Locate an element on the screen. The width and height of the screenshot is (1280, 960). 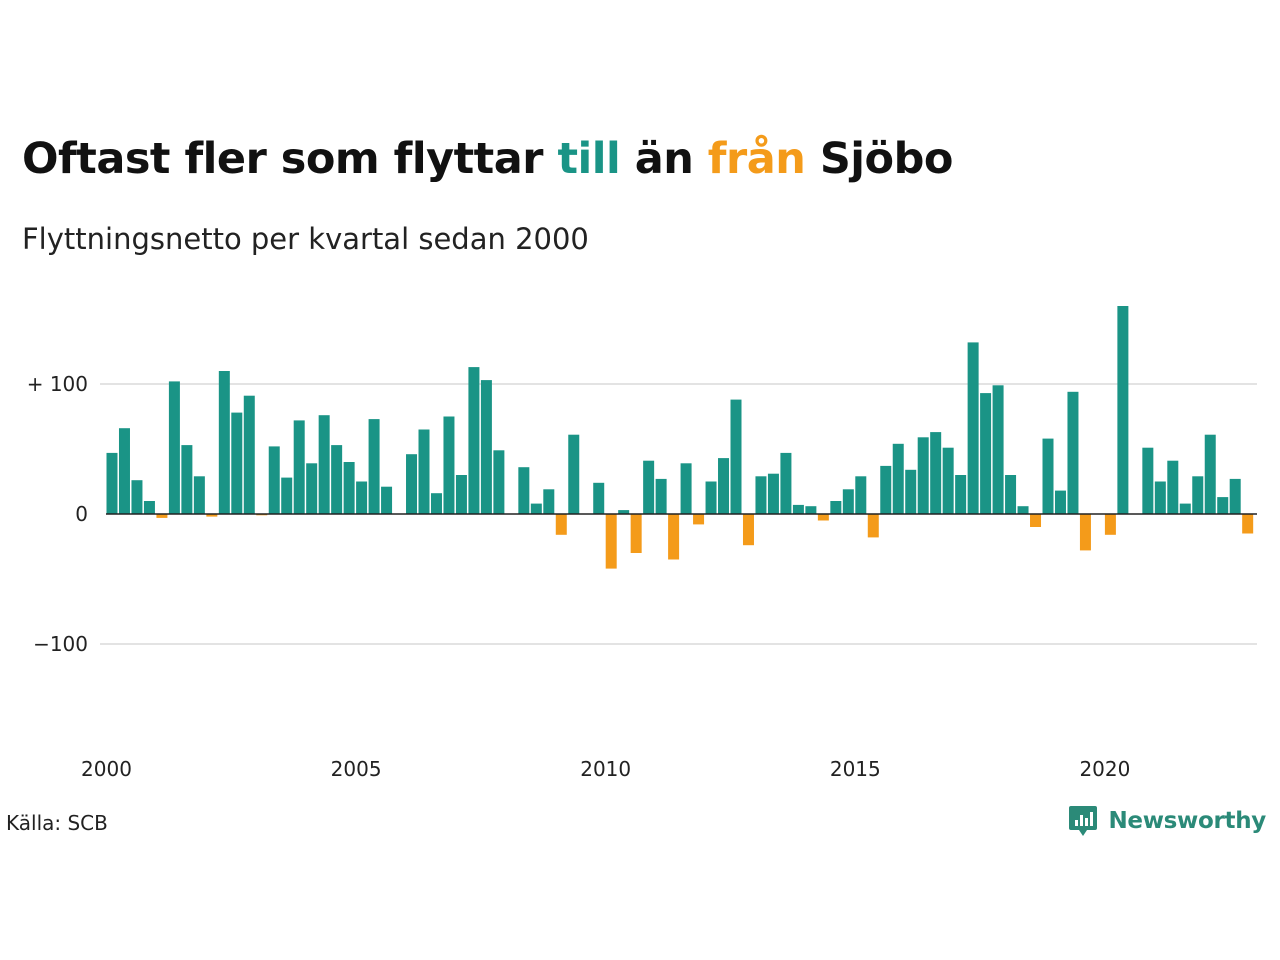
brand-logo: Newsworthy is located at coordinates (1167, 821).